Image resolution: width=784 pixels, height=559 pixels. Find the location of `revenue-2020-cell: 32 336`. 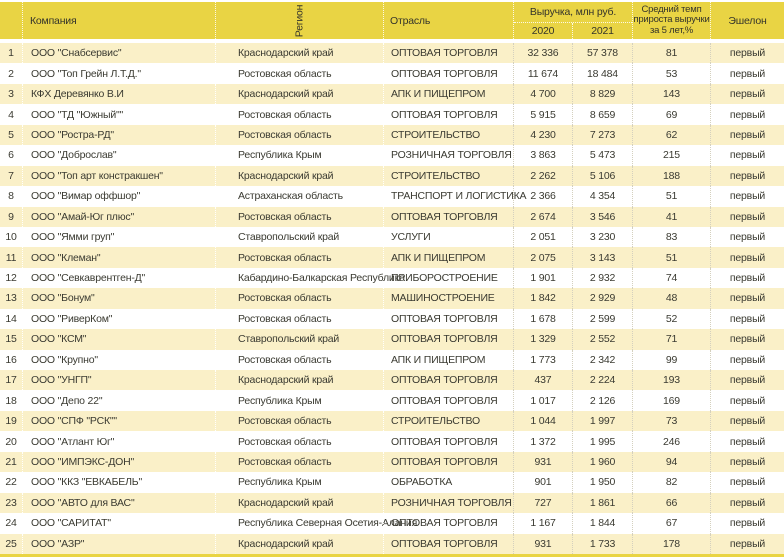

revenue-2020-cell: 32 336 is located at coordinates (542, 53).